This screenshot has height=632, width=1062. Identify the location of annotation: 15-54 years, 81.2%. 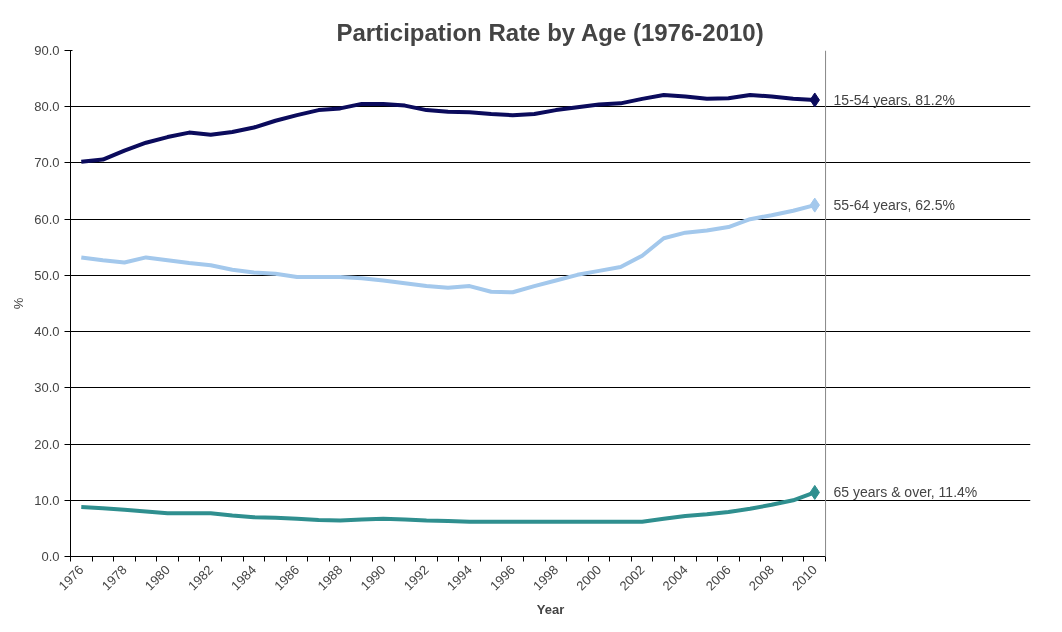
(894, 99).